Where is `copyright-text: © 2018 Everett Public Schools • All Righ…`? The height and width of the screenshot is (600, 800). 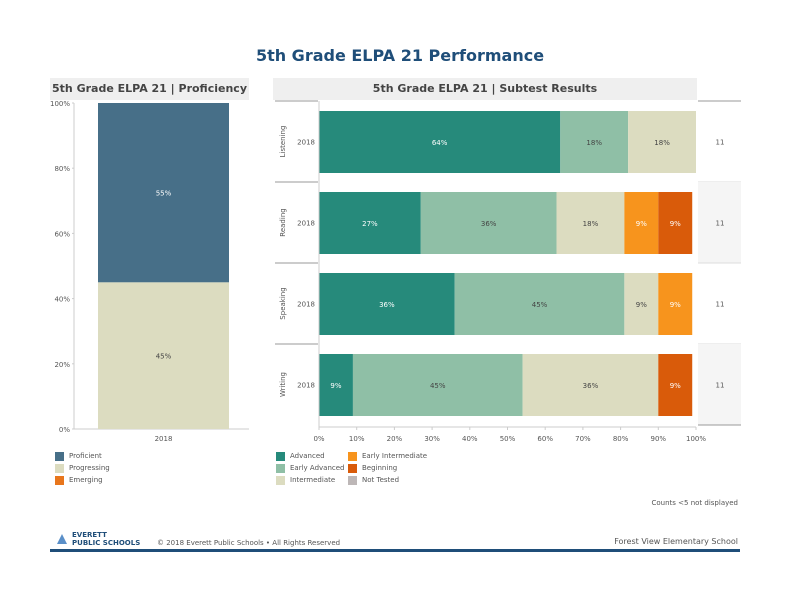 copyright-text: © 2018 Everett Public Schools • All Righ… is located at coordinates (249, 543).